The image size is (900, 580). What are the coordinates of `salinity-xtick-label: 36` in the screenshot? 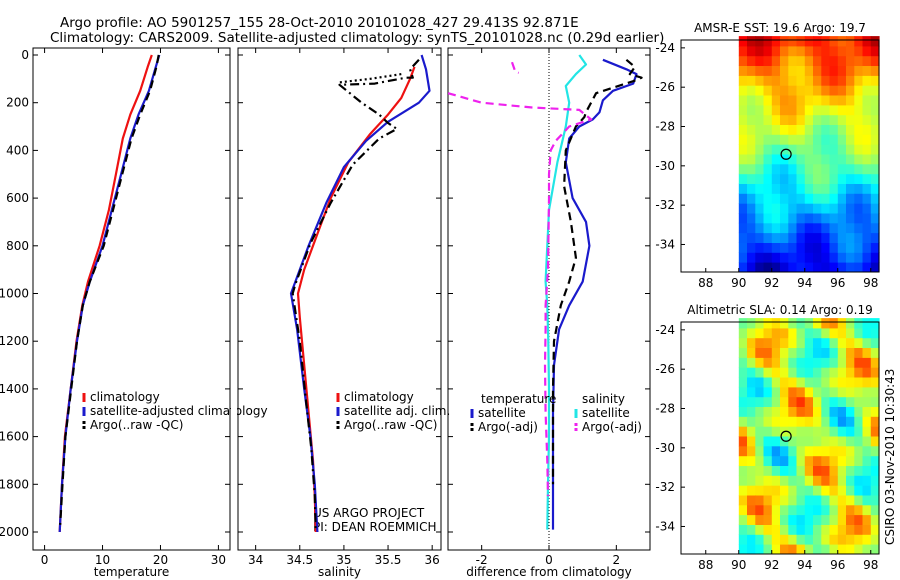 It's located at (432, 560).